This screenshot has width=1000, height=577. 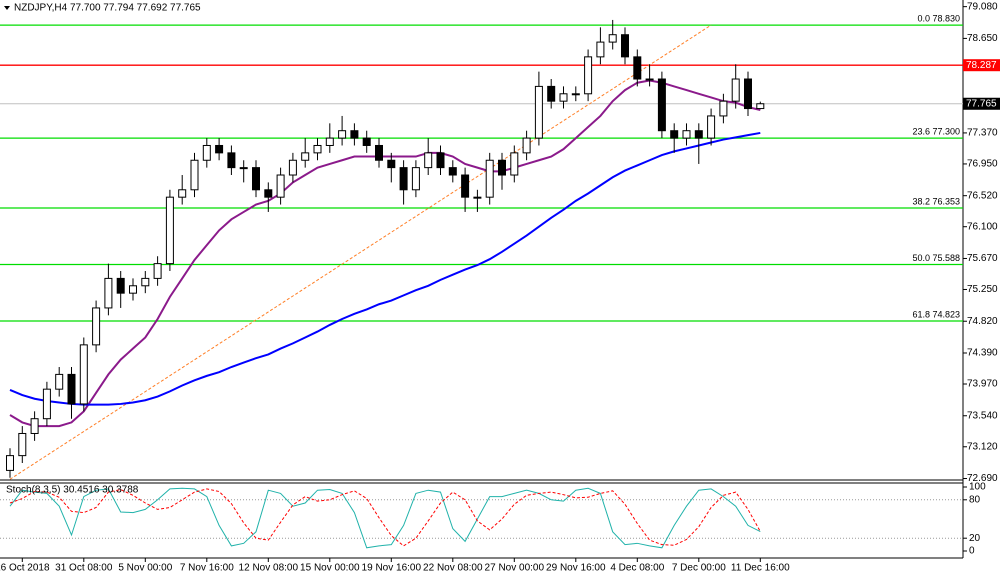 What do you see at coordinates (385, 517) in the screenshot?
I see `stoch-line` at bounding box center [385, 517].